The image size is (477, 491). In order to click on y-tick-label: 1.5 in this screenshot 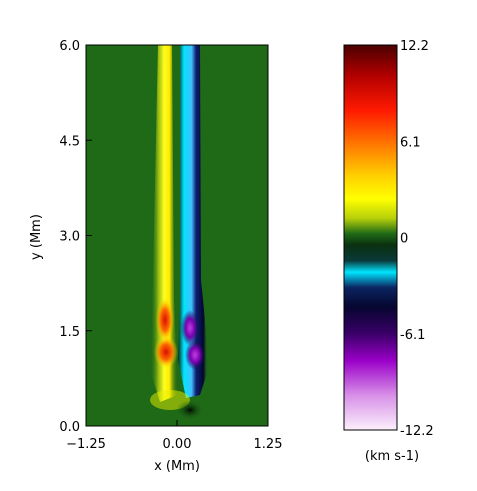, I will do `click(69, 332)`.